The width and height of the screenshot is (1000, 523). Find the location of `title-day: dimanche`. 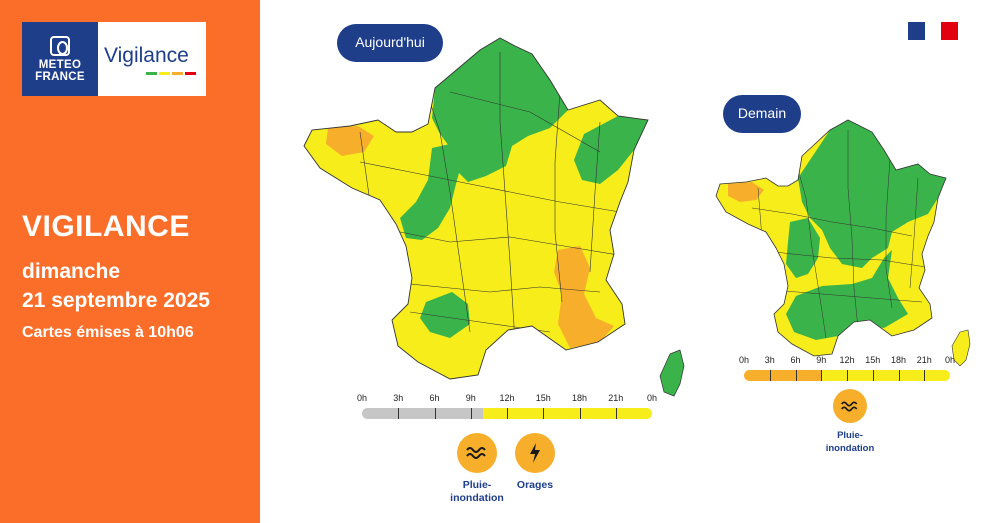

title-day: dimanche is located at coordinates (71, 271).